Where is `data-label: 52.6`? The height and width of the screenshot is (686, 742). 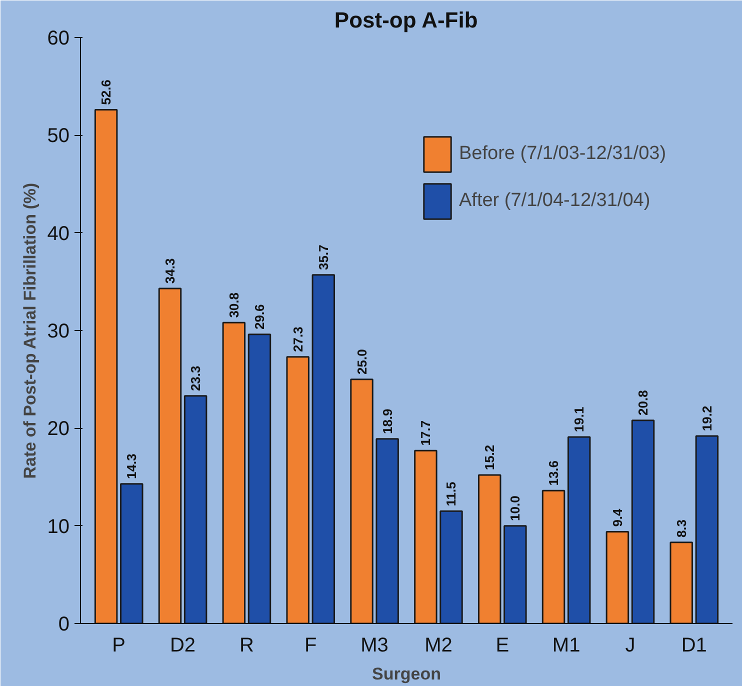 data-label: 52.6 is located at coordinates (106, 92).